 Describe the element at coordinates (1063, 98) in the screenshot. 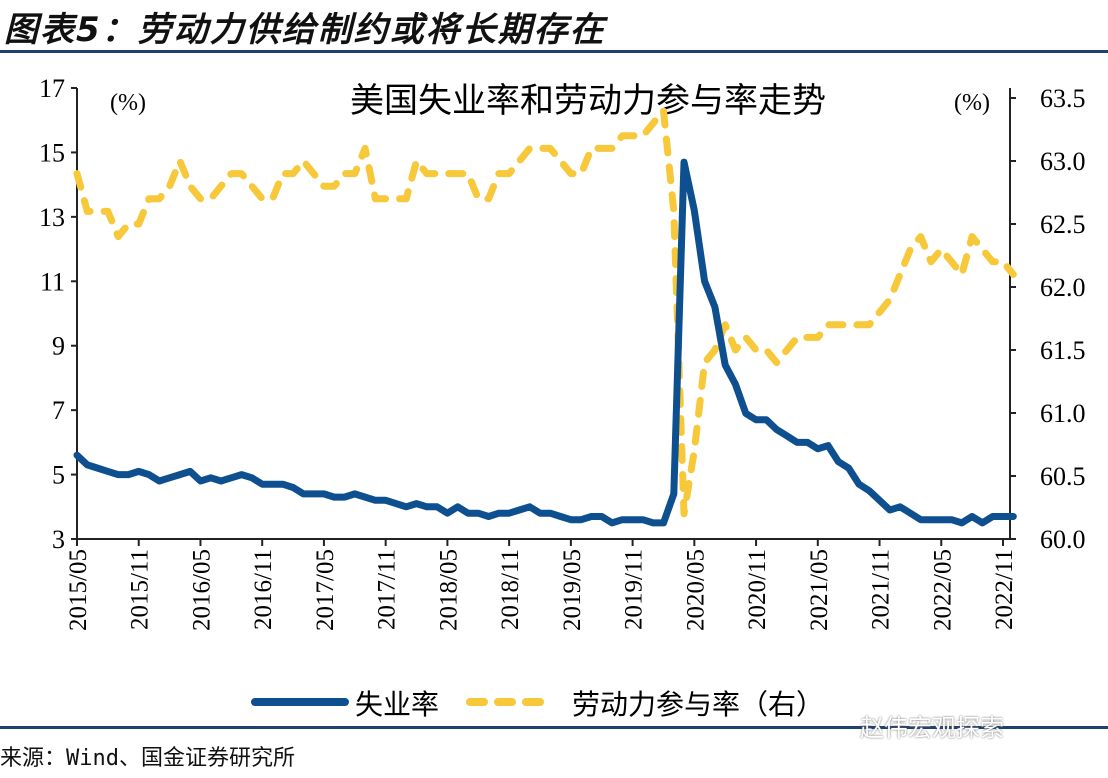

I see `right-tick-label: 63.5` at that location.